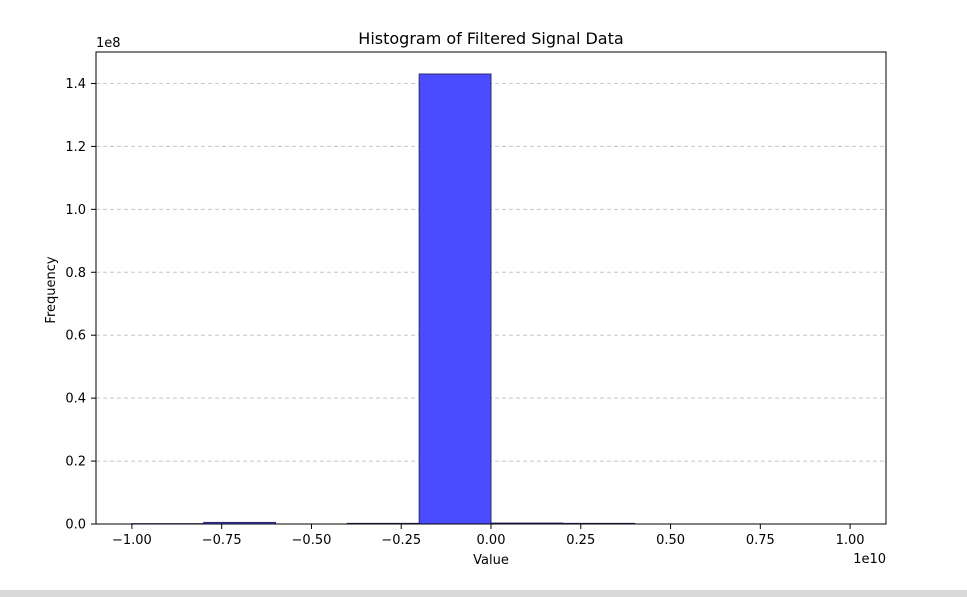  What do you see at coordinates (760, 540) in the screenshot?
I see `x-tick-label: 0.75` at bounding box center [760, 540].